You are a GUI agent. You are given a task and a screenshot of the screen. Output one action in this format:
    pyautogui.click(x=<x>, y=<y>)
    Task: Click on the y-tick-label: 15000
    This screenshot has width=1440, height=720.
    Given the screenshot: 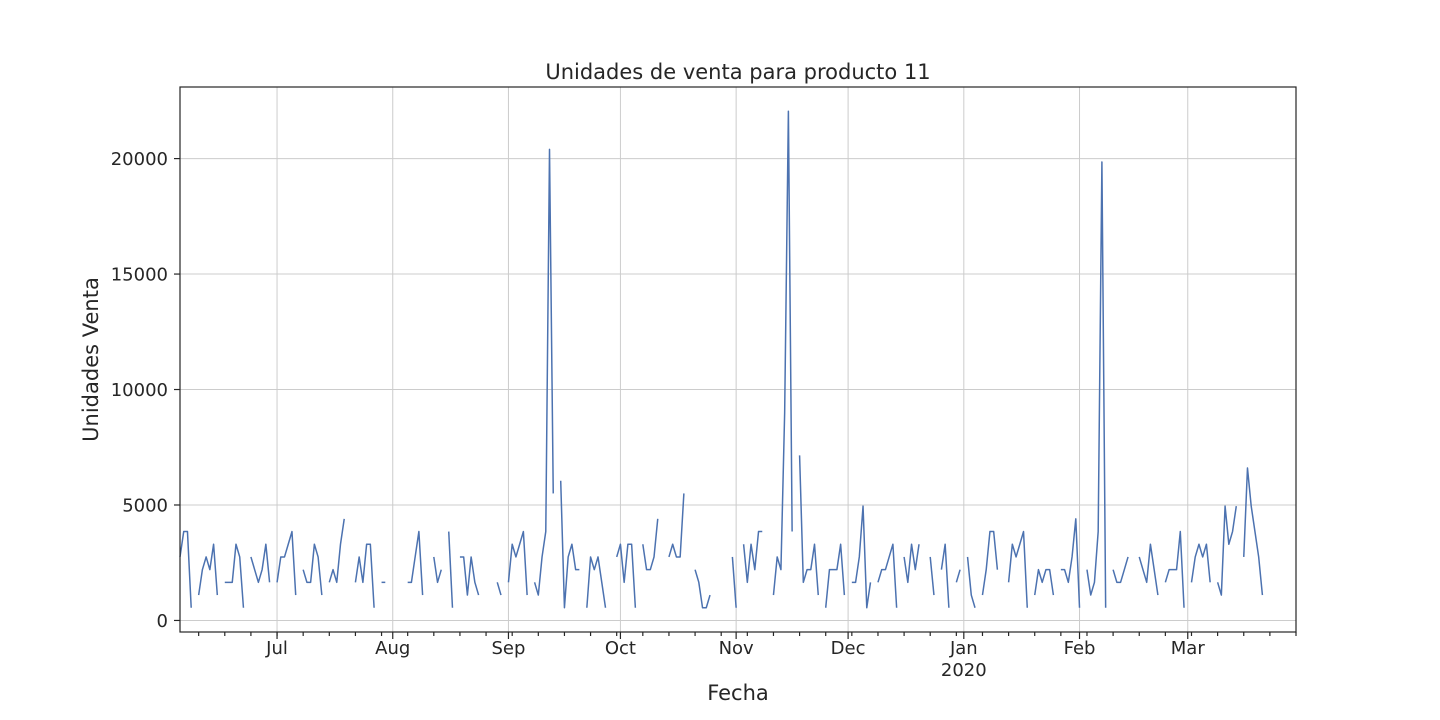 What is the action you would take?
    pyautogui.click(x=139, y=275)
    